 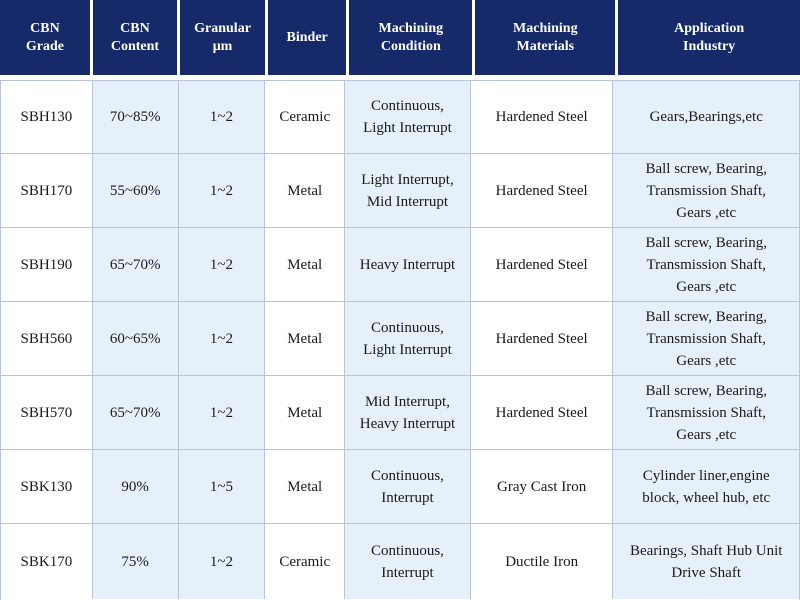 What do you see at coordinates (408, 264) in the screenshot?
I see `cell-condition: Heavy Interrupt` at bounding box center [408, 264].